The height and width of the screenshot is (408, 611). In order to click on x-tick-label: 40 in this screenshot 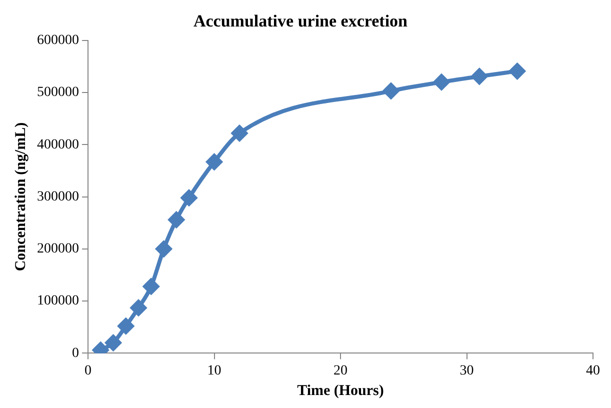, I will do `click(593, 370)`.